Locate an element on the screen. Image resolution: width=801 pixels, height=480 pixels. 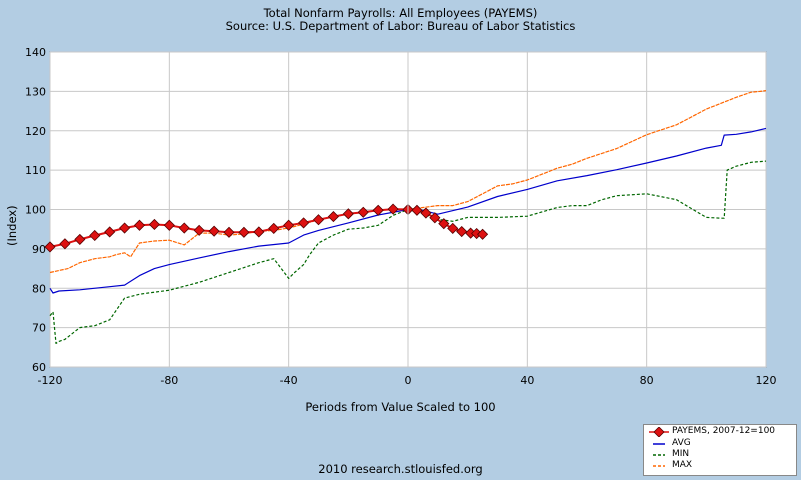
legend-label-payems: PAYEMS, 2007-12=100 is located at coordinates (724, 431).